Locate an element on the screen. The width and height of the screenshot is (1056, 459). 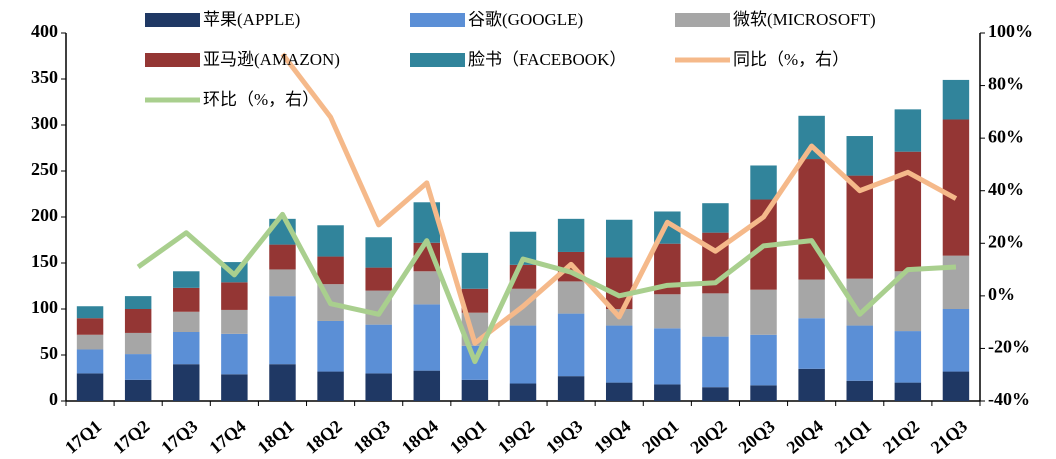
x-tick-label: 17Q3 is located at coordinates (179, 437).